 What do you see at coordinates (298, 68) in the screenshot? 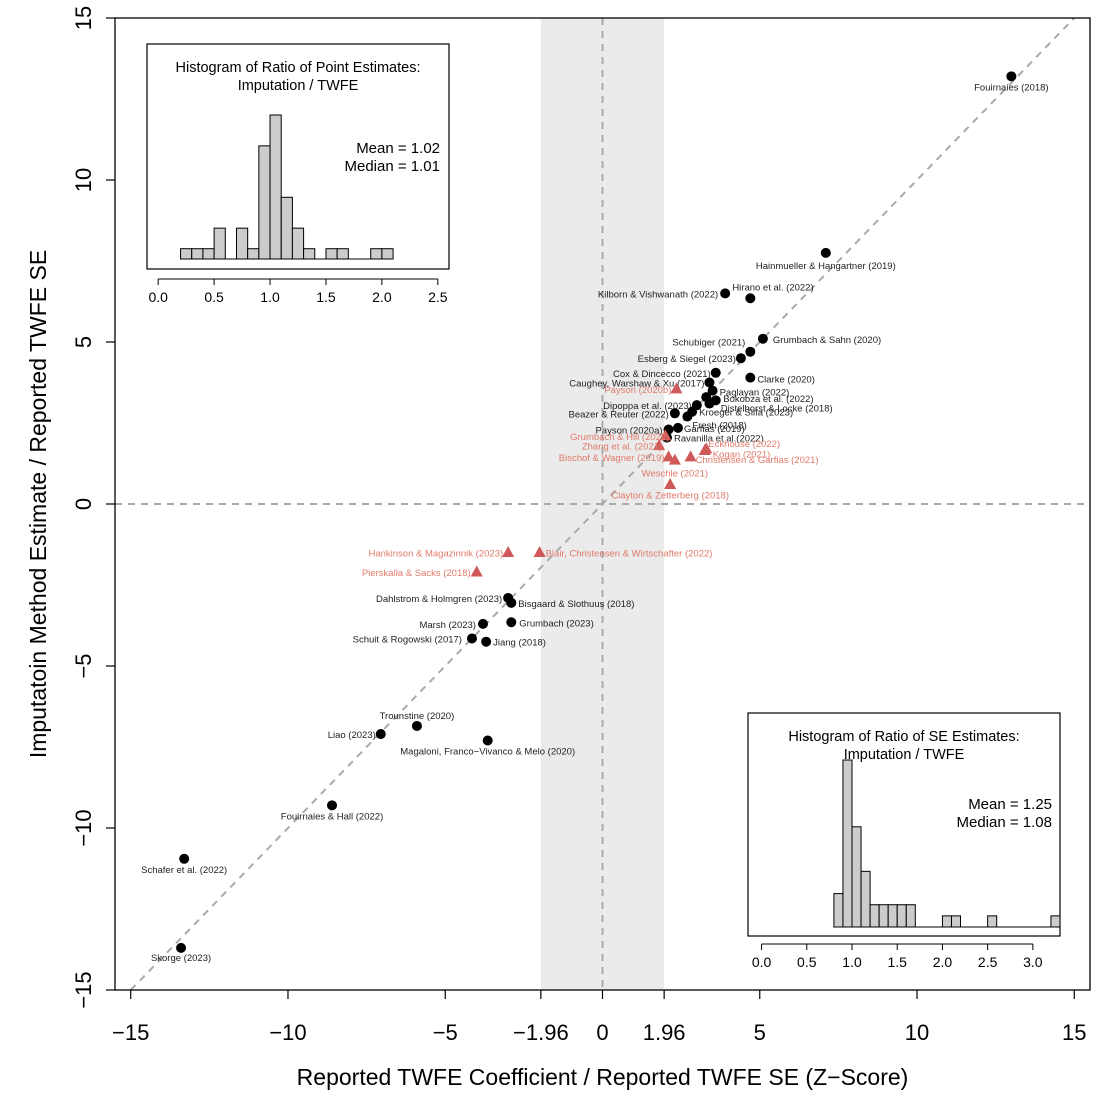
I see `histogram-title: Histogram of Ratio of Point Estimates:` at bounding box center [298, 68].